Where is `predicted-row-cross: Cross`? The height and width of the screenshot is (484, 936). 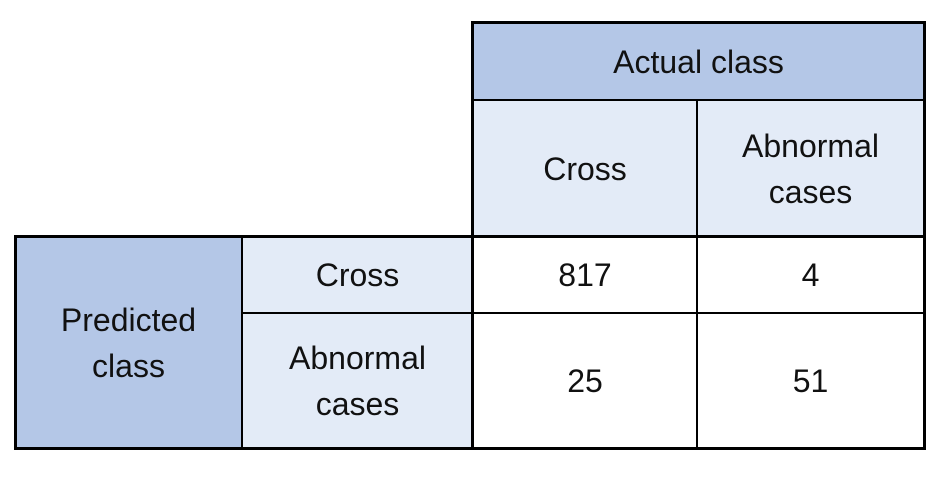
predicted-row-cross: Cross is located at coordinates (357, 275).